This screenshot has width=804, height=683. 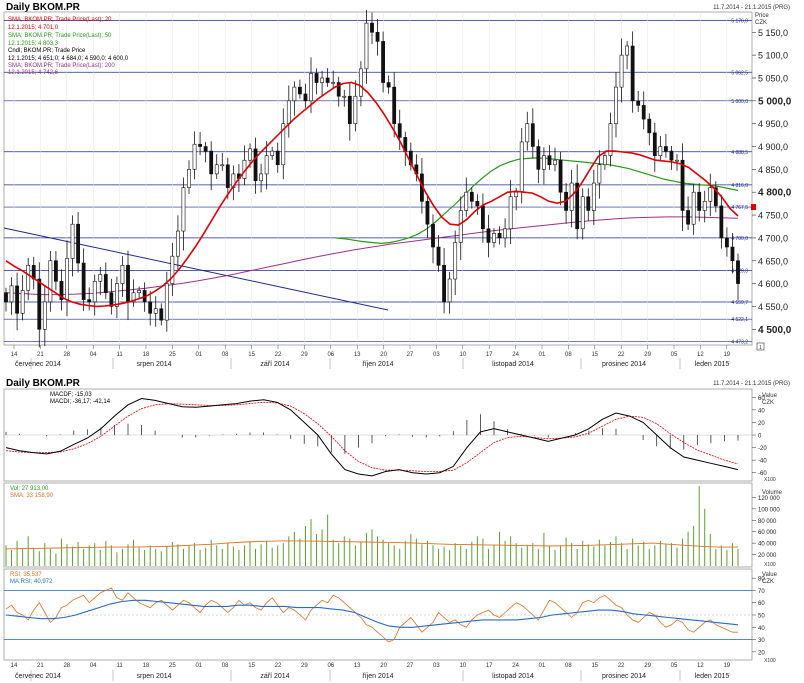 I want to click on y-tick-label: 20, so click(x=761, y=424).